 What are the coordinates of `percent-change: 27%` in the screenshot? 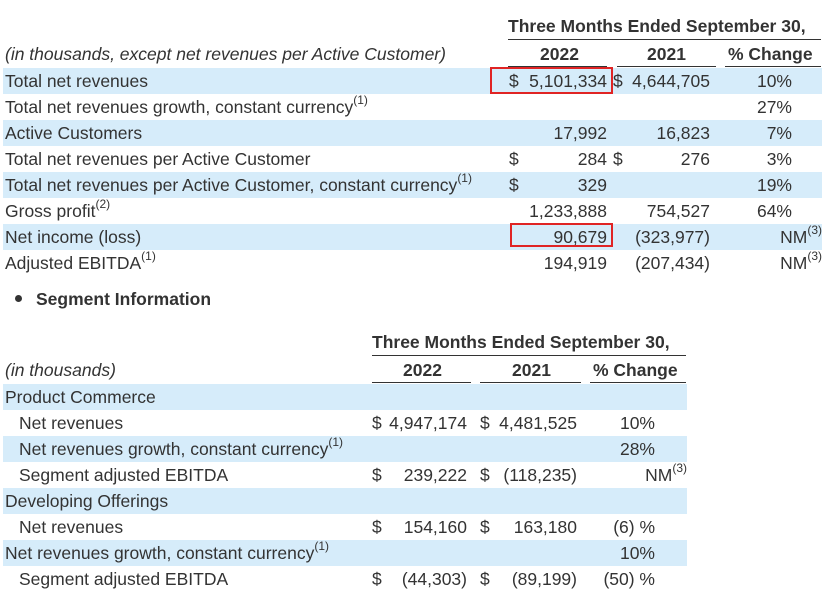 It's located at (774, 107).